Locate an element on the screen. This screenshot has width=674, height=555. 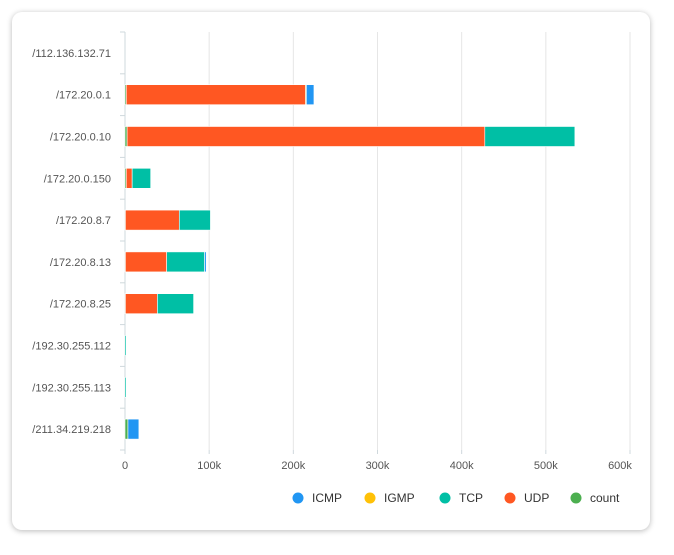
y-tick-label: /172.20.0.1 is located at coordinates (83, 96).